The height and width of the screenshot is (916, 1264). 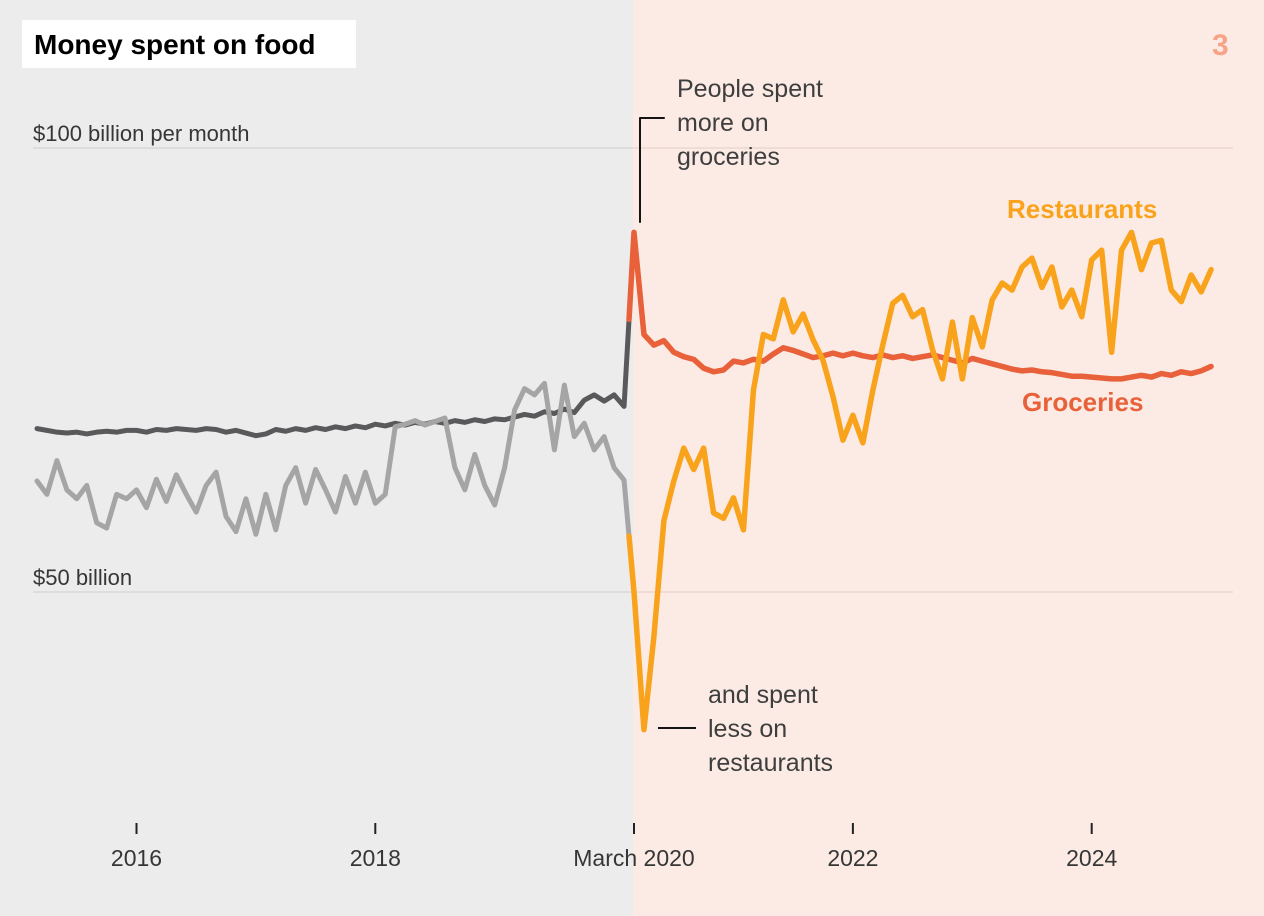 I want to click on page-title: Money spent on food, so click(x=175, y=44).